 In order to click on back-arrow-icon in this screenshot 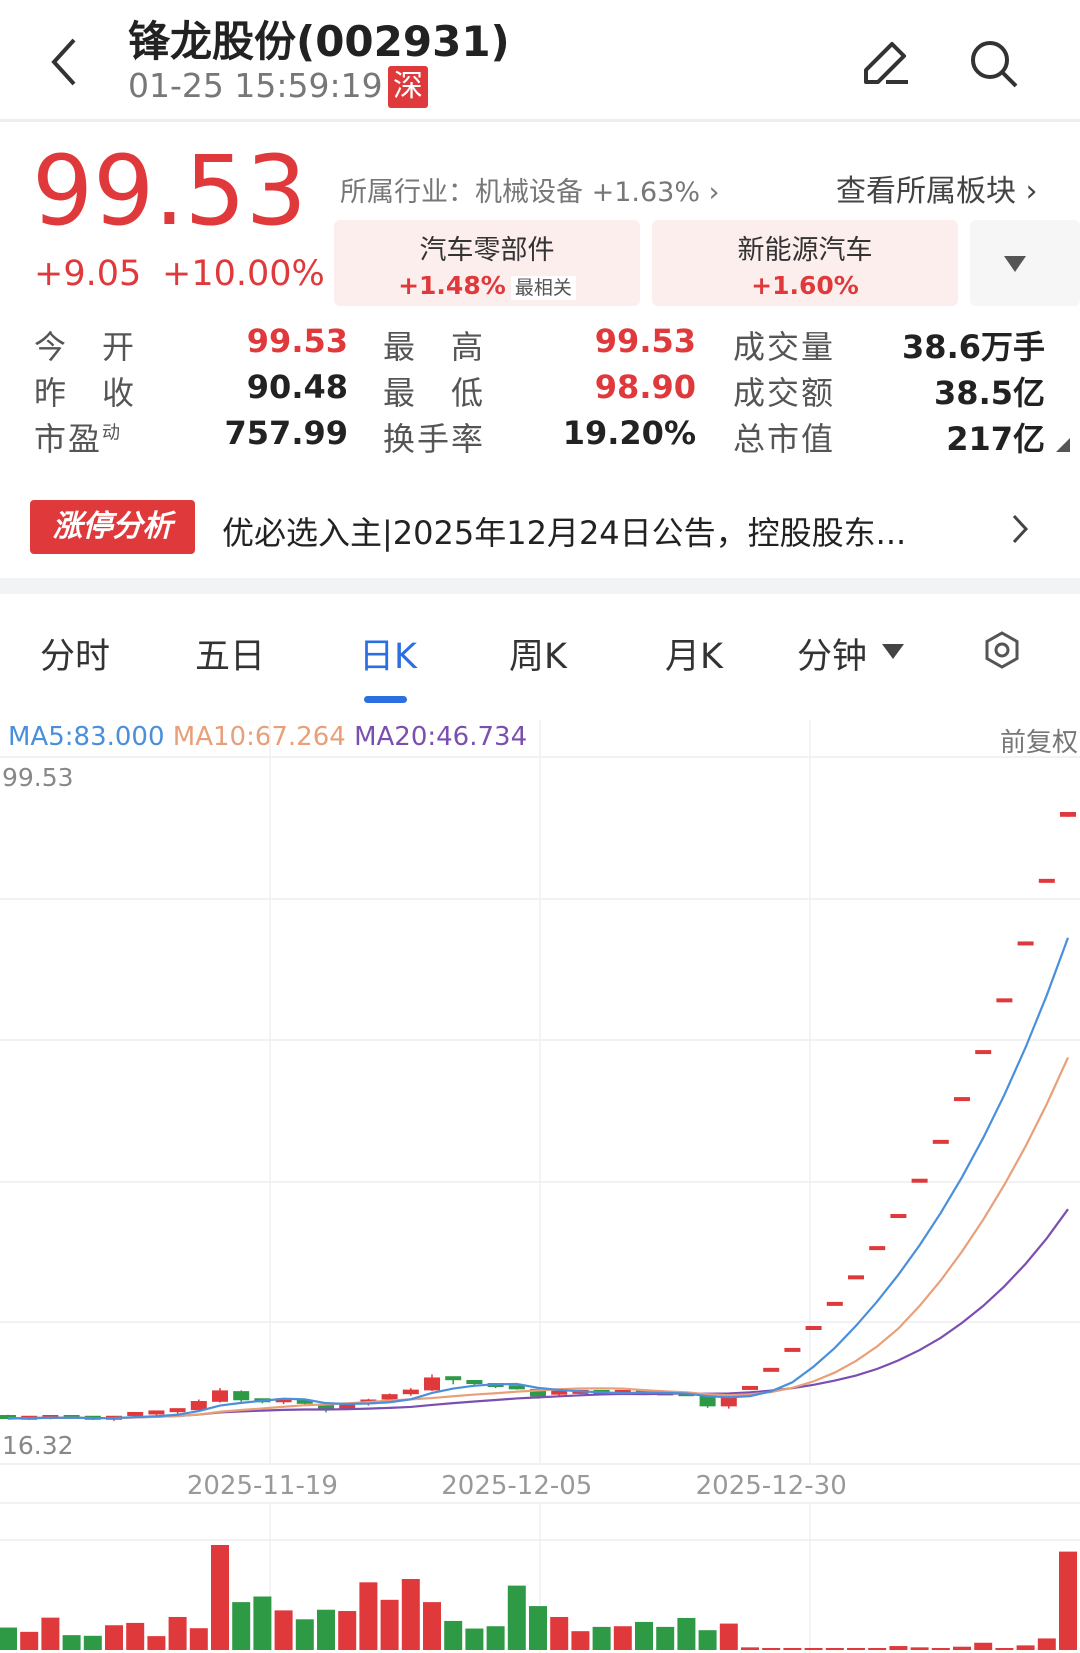, I will do `click(63, 62)`.